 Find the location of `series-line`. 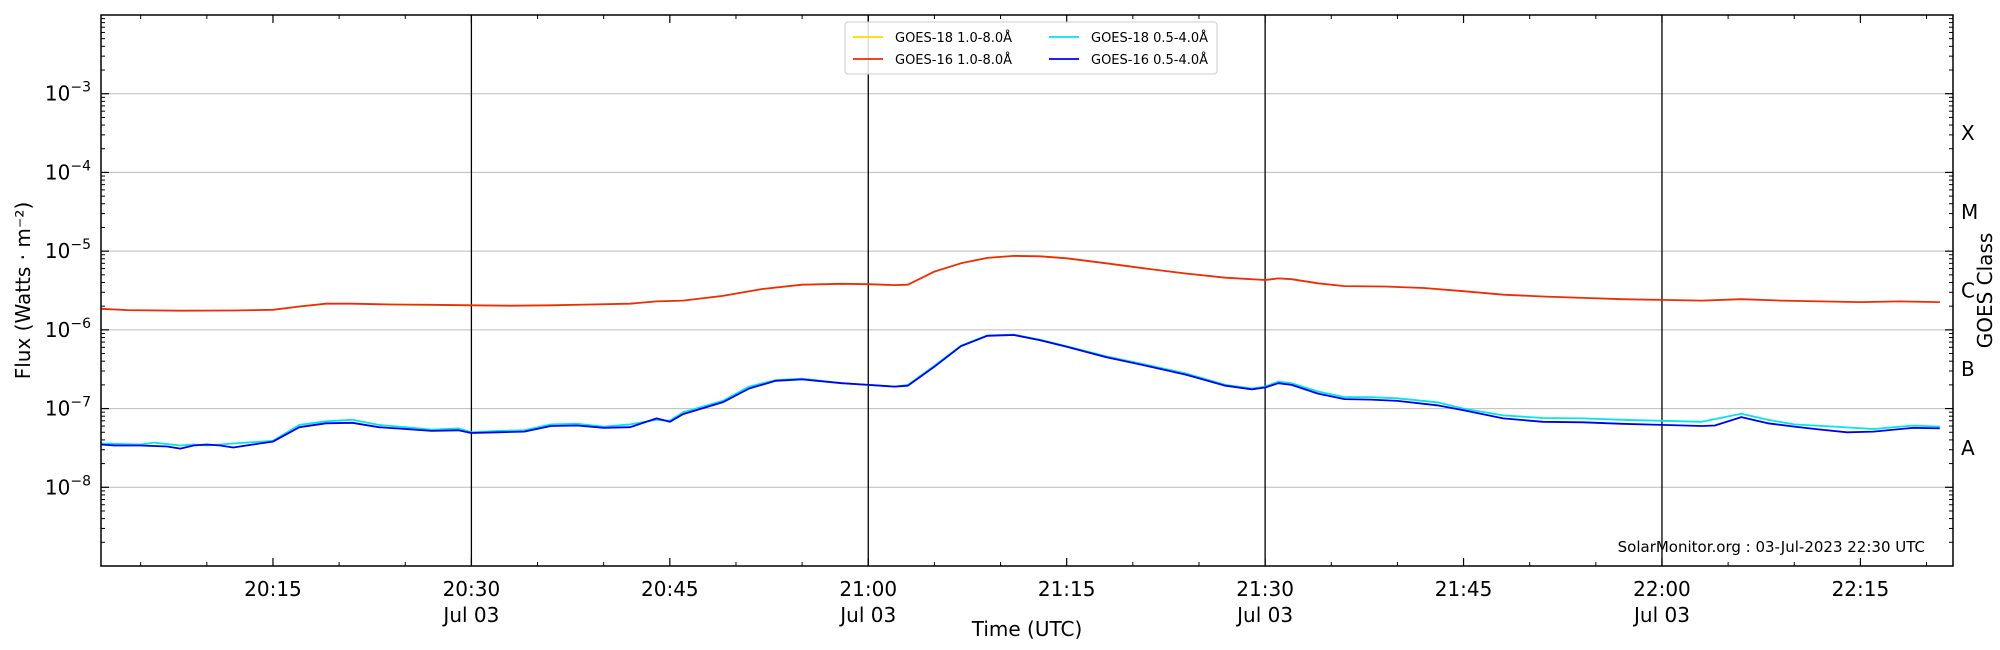

series-line is located at coordinates (1020, 283).